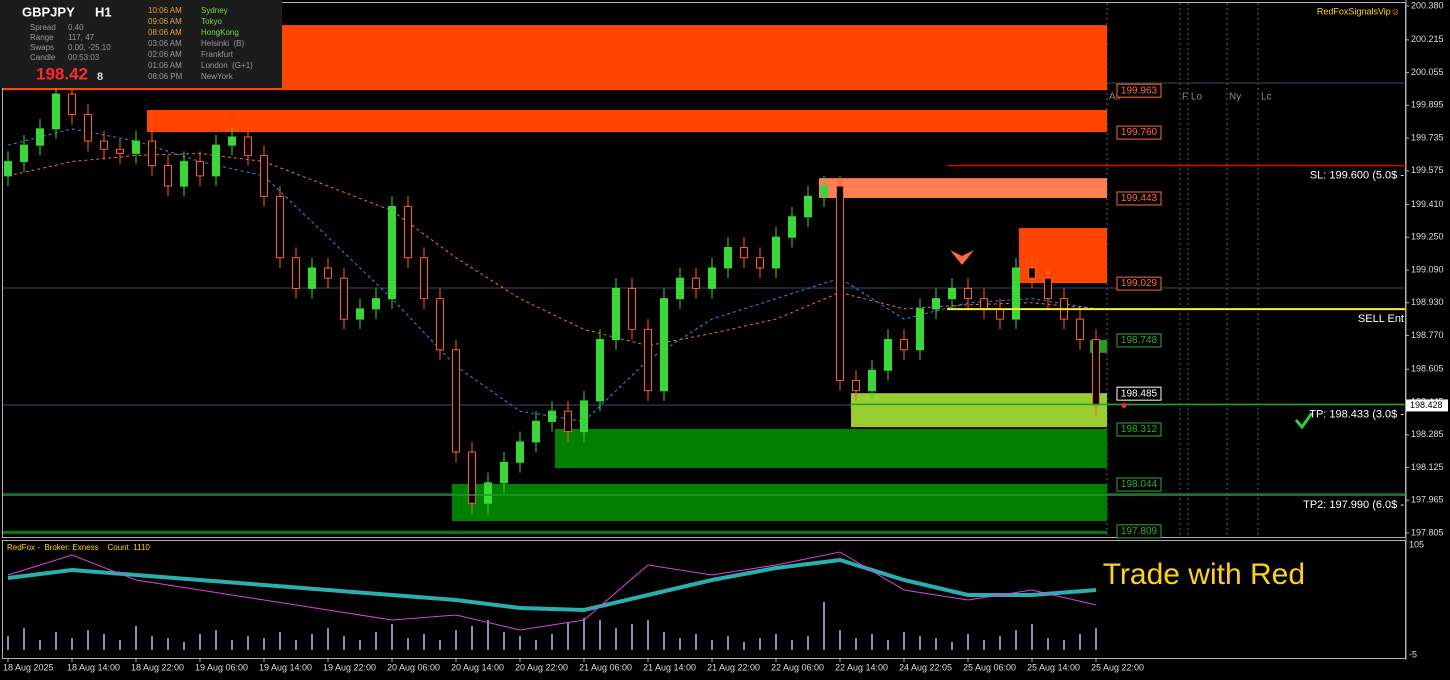 The height and width of the screenshot is (680, 1450). Describe the element at coordinates (141, 44) in the screenshot. I see `info-panel-bg` at that location.